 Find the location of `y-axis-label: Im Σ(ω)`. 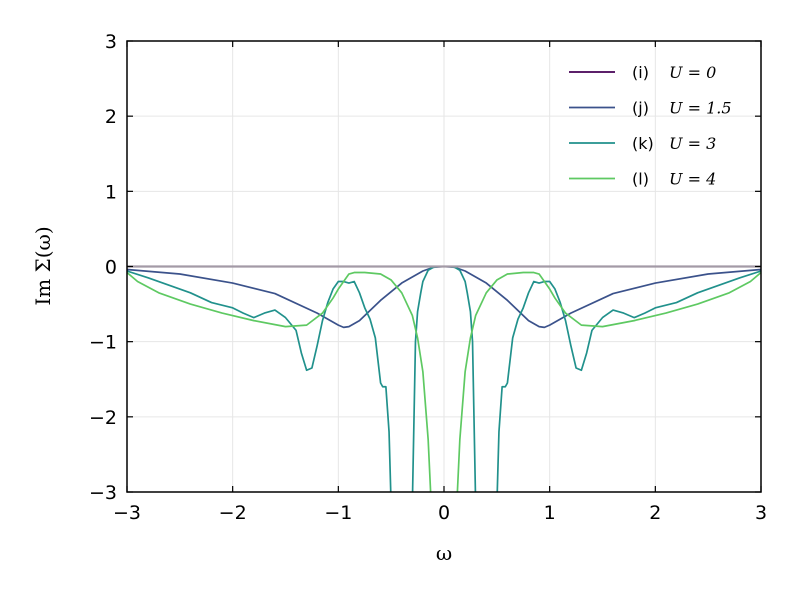

y-axis-label: Im Σ(ω) is located at coordinates (43, 265).